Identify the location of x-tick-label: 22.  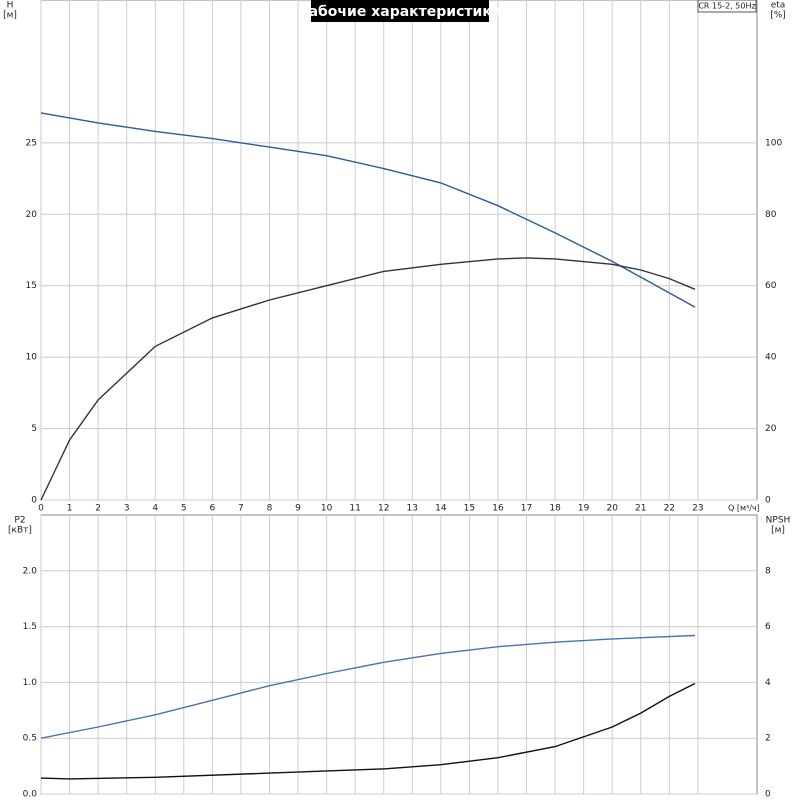
(669, 509).